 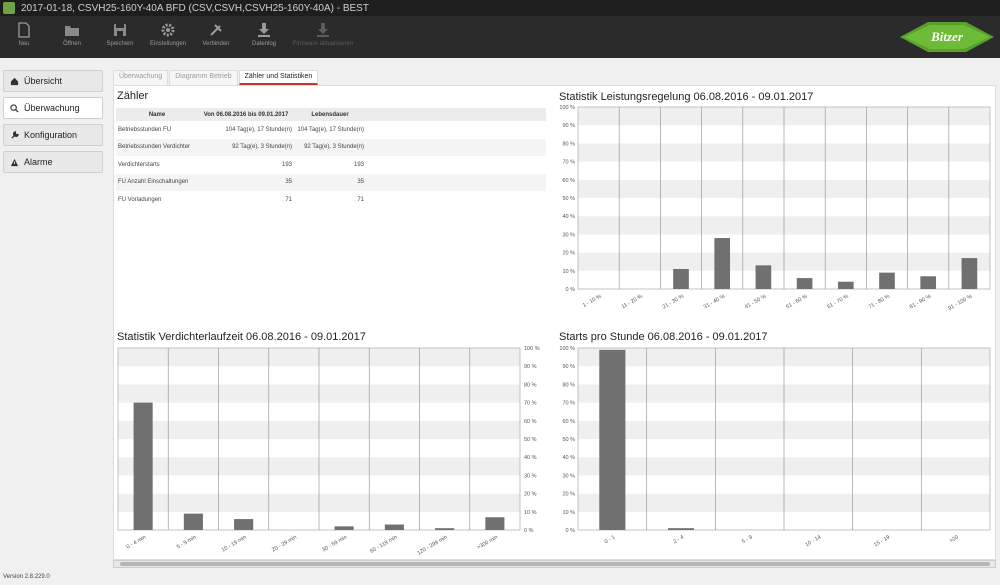 What do you see at coordinates (323, 30) in the screenshot?
I see `firmware-icon` at bounding box center [323, 30].